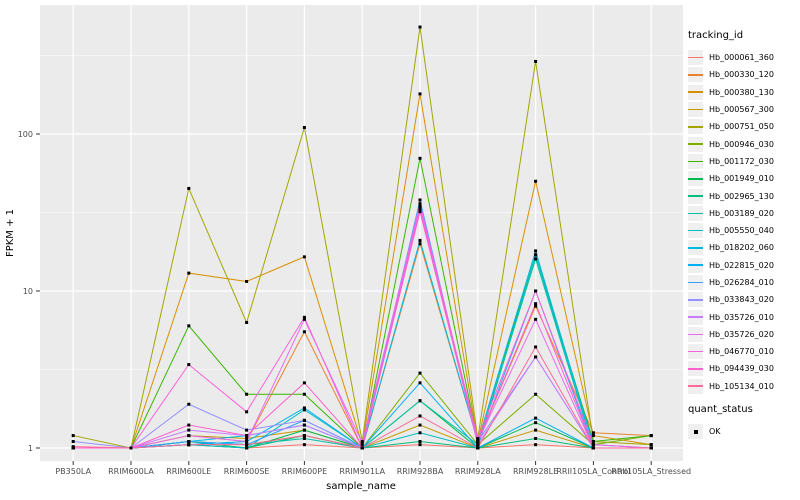 The image size is (800, 500). What do you see at coordinates (30, 448) in the screenshot?
I see `svg-text: 1` at bounding box center [30, 448].